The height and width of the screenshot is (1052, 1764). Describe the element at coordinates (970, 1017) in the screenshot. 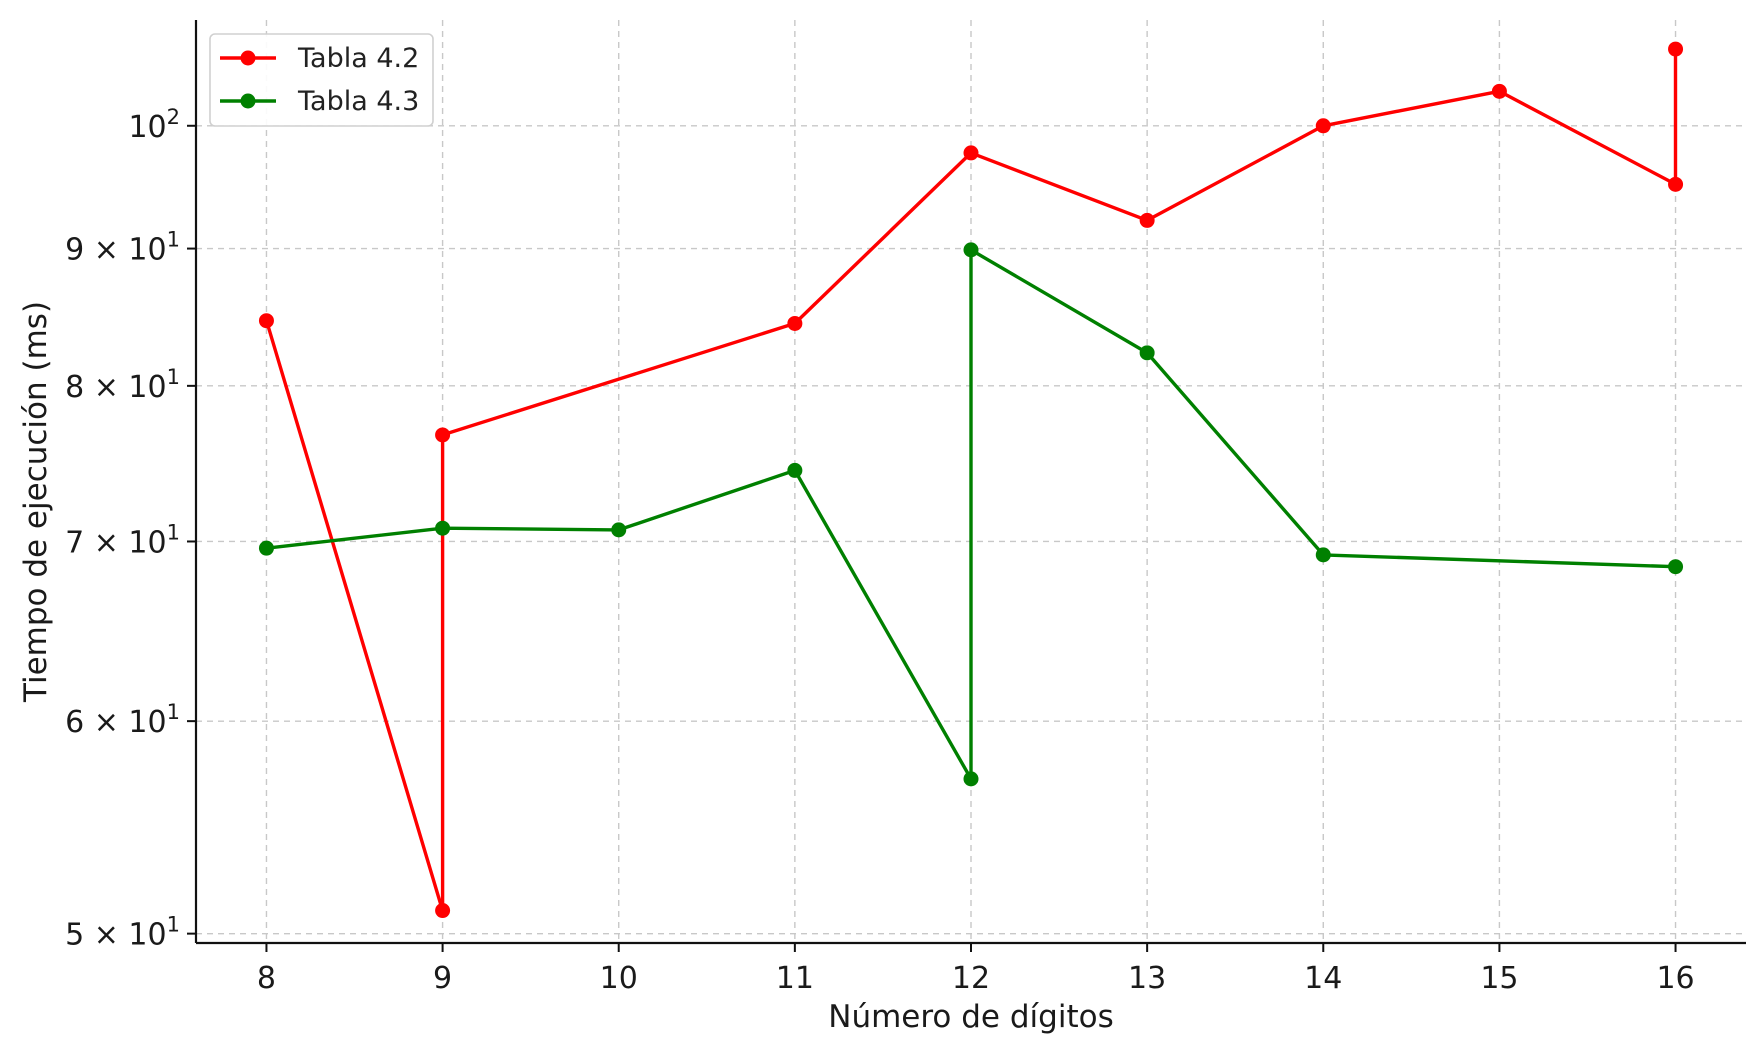

I see `x-axis-label: Número de dígitos` at that location.